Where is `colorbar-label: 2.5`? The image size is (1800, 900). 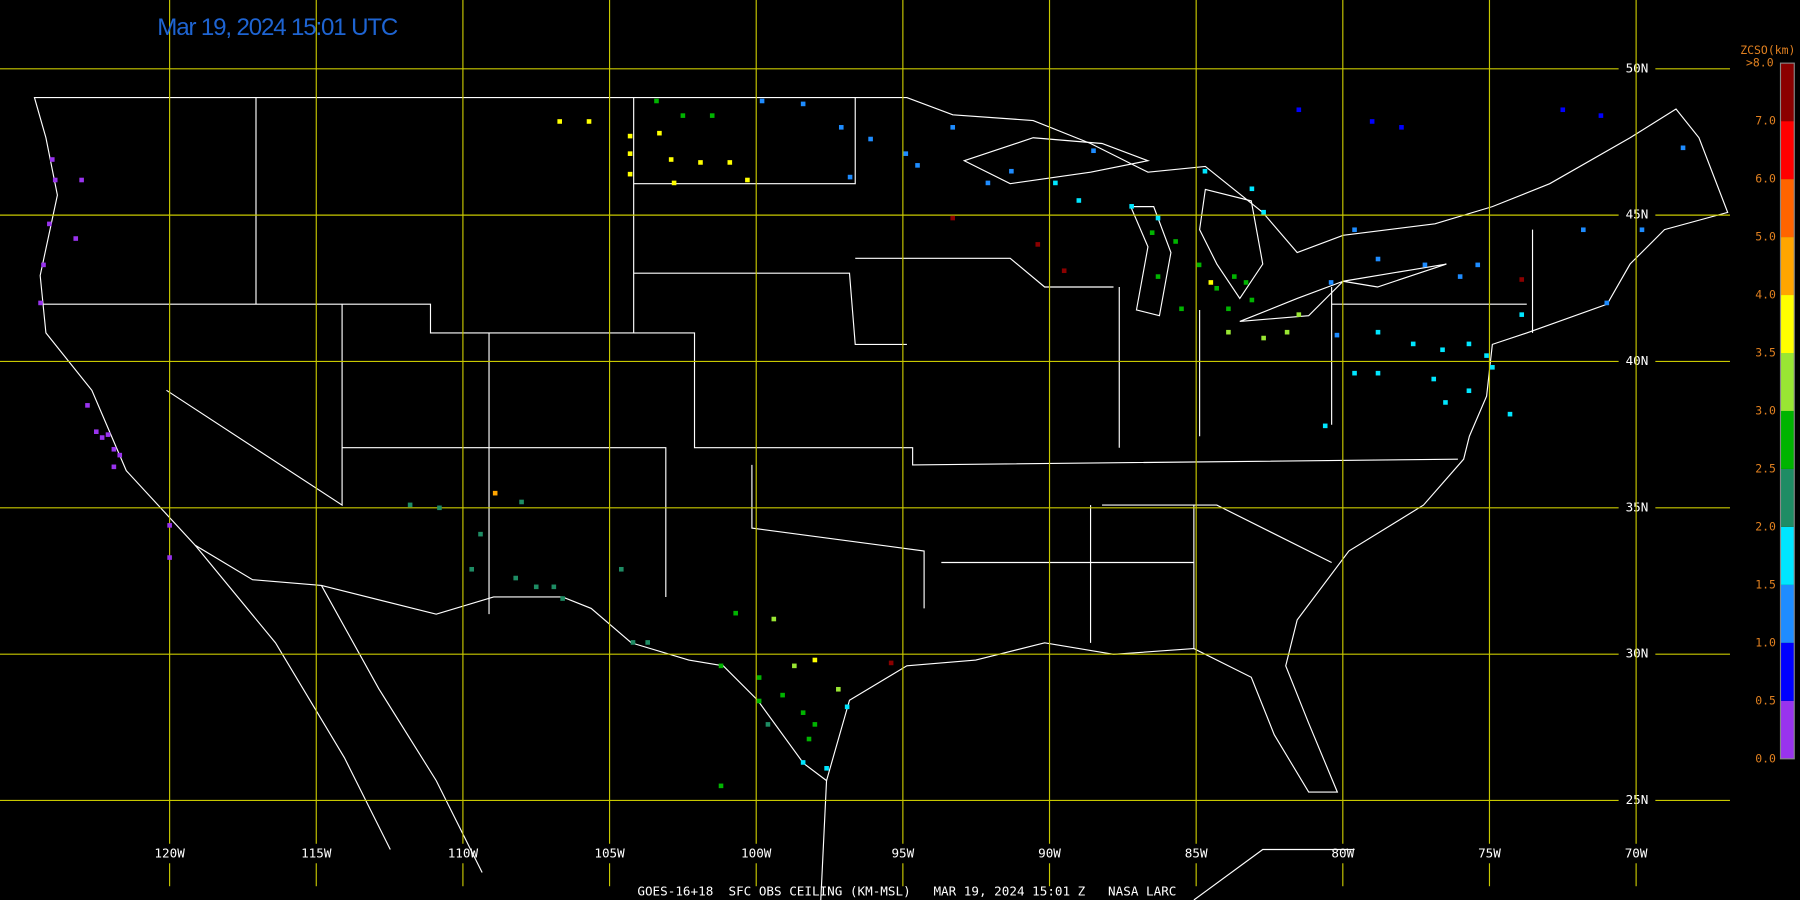 colorbar-label: 2.5 is located at coordinates (1765, 468).